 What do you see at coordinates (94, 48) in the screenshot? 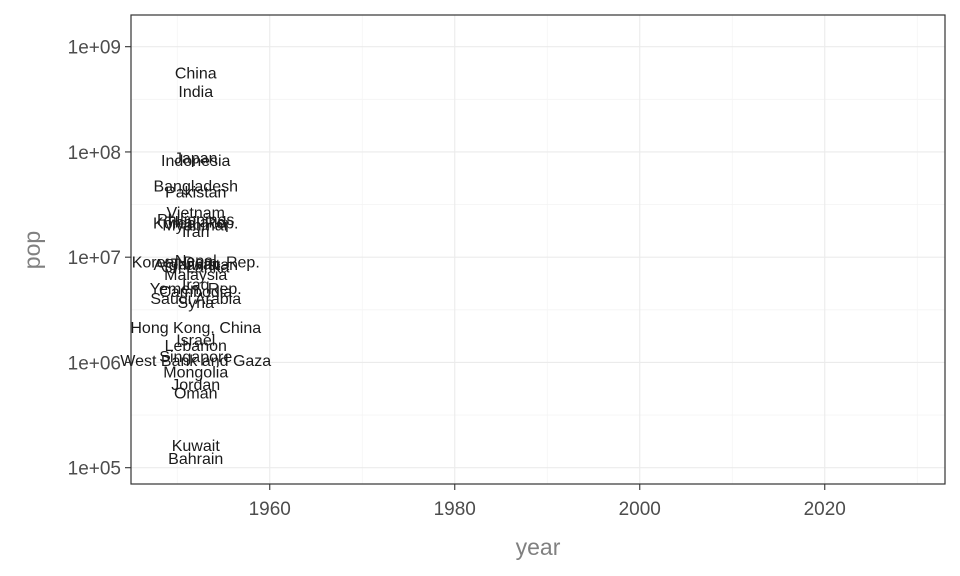
I see `y-tick-label: 1e+09` at bounding box center [94, 48].